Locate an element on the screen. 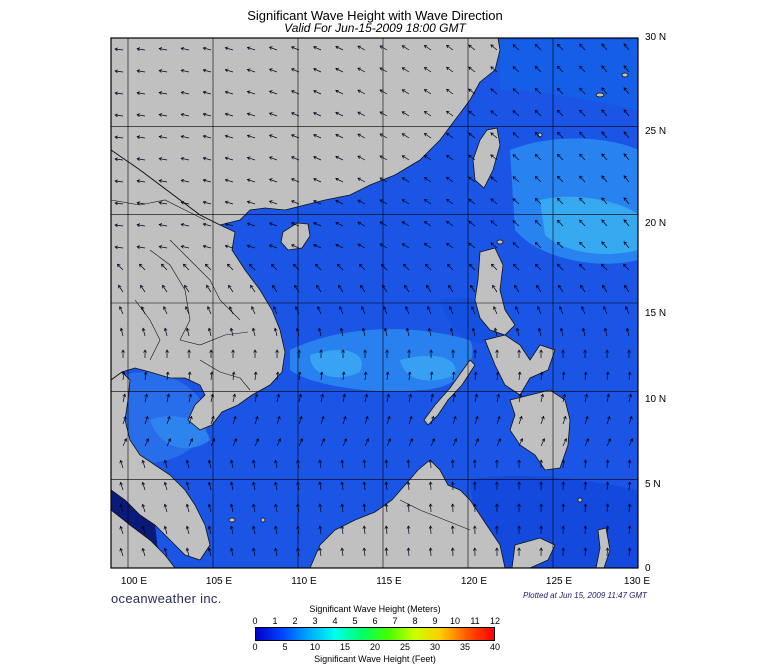 This screenshot has height=665, width=775. land-sumatra is located at coordinates (143, 538).